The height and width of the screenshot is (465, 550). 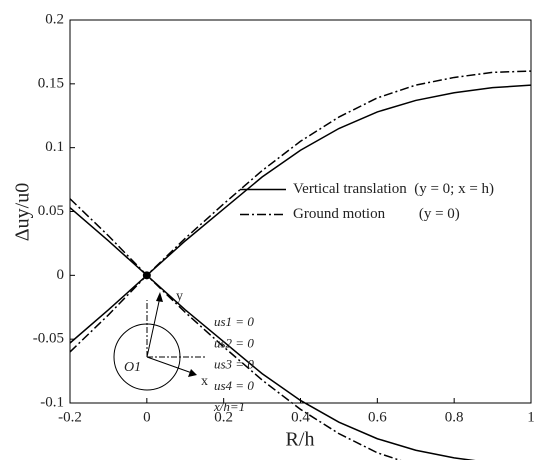 I want to click on inset: y x O1, so click(x=160, y=340).